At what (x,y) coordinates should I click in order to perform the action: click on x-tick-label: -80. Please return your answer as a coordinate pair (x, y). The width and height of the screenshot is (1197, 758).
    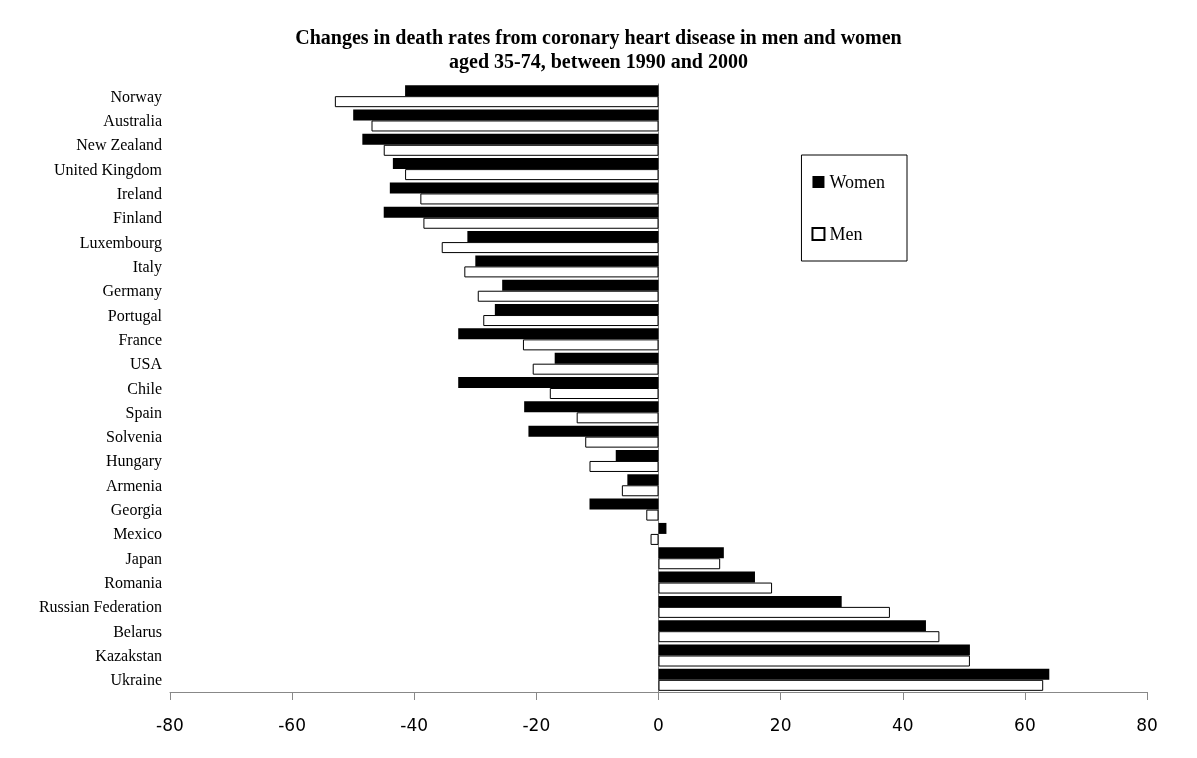
    Looking at the image, I should click on (170, 724).